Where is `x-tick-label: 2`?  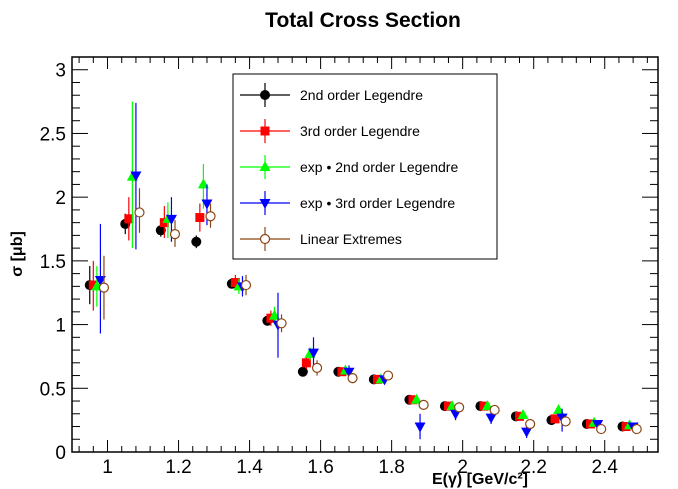
x-tick-label: 2 is located at coordinates (462, 467).